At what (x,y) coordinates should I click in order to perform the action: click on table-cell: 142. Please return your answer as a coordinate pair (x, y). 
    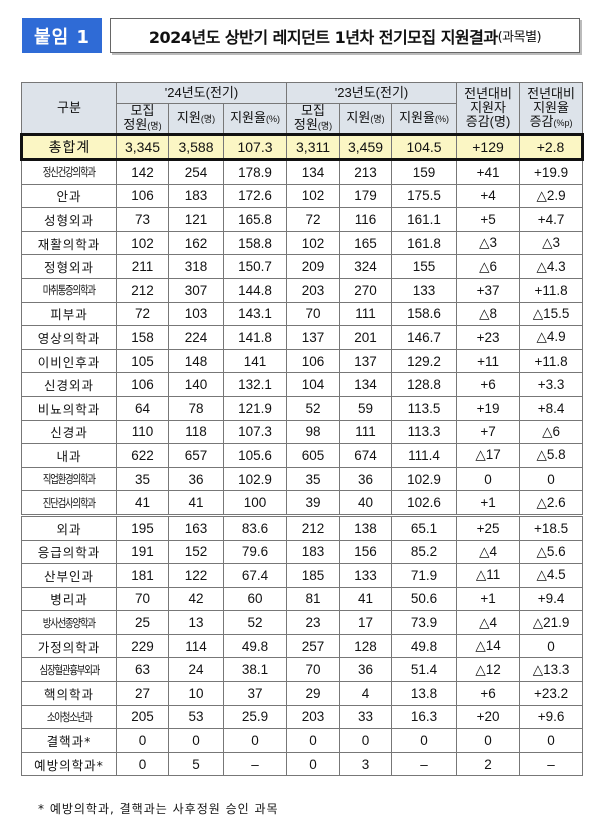
    Looking at the image, I should click on (142, 172).